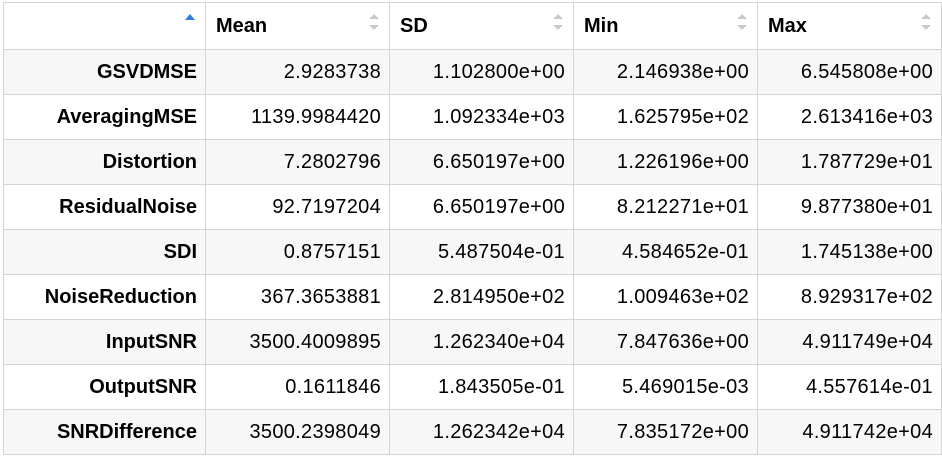 The height and width of the screenshot is (466, 942). What do you see at coordinates (481, 117) in the screenshot?
I see `sd-cell: 1.092334e+03` at bounding box center [481, 117].